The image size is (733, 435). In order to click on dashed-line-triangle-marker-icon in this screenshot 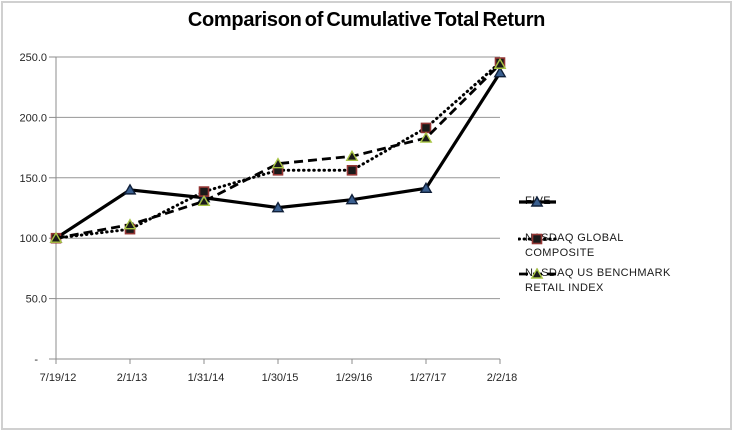, I will do `click(537, 273)`.